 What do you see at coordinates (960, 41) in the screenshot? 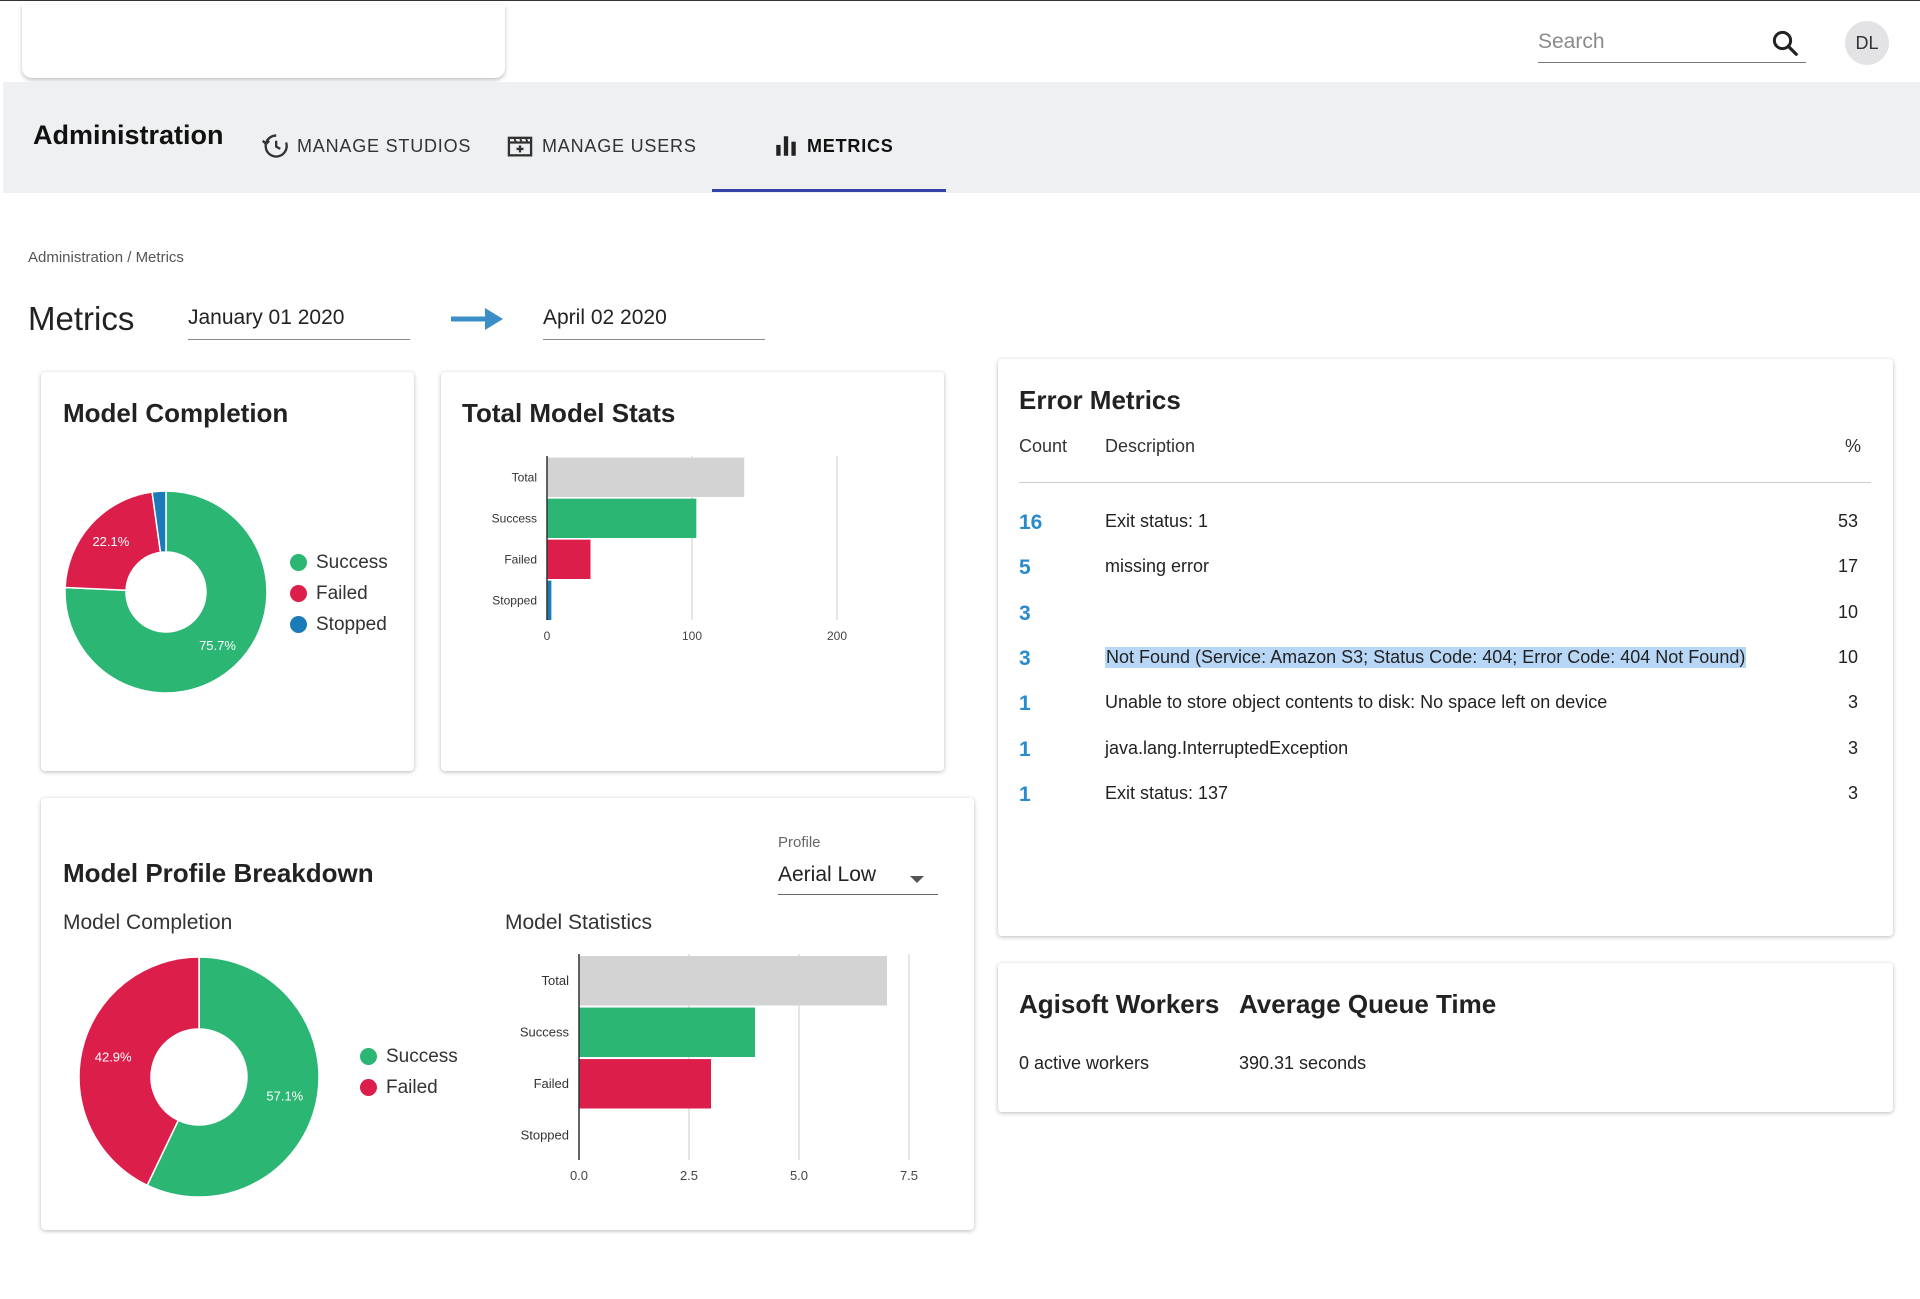
I see `top-bar: DL` at bounding box center [960, 41].